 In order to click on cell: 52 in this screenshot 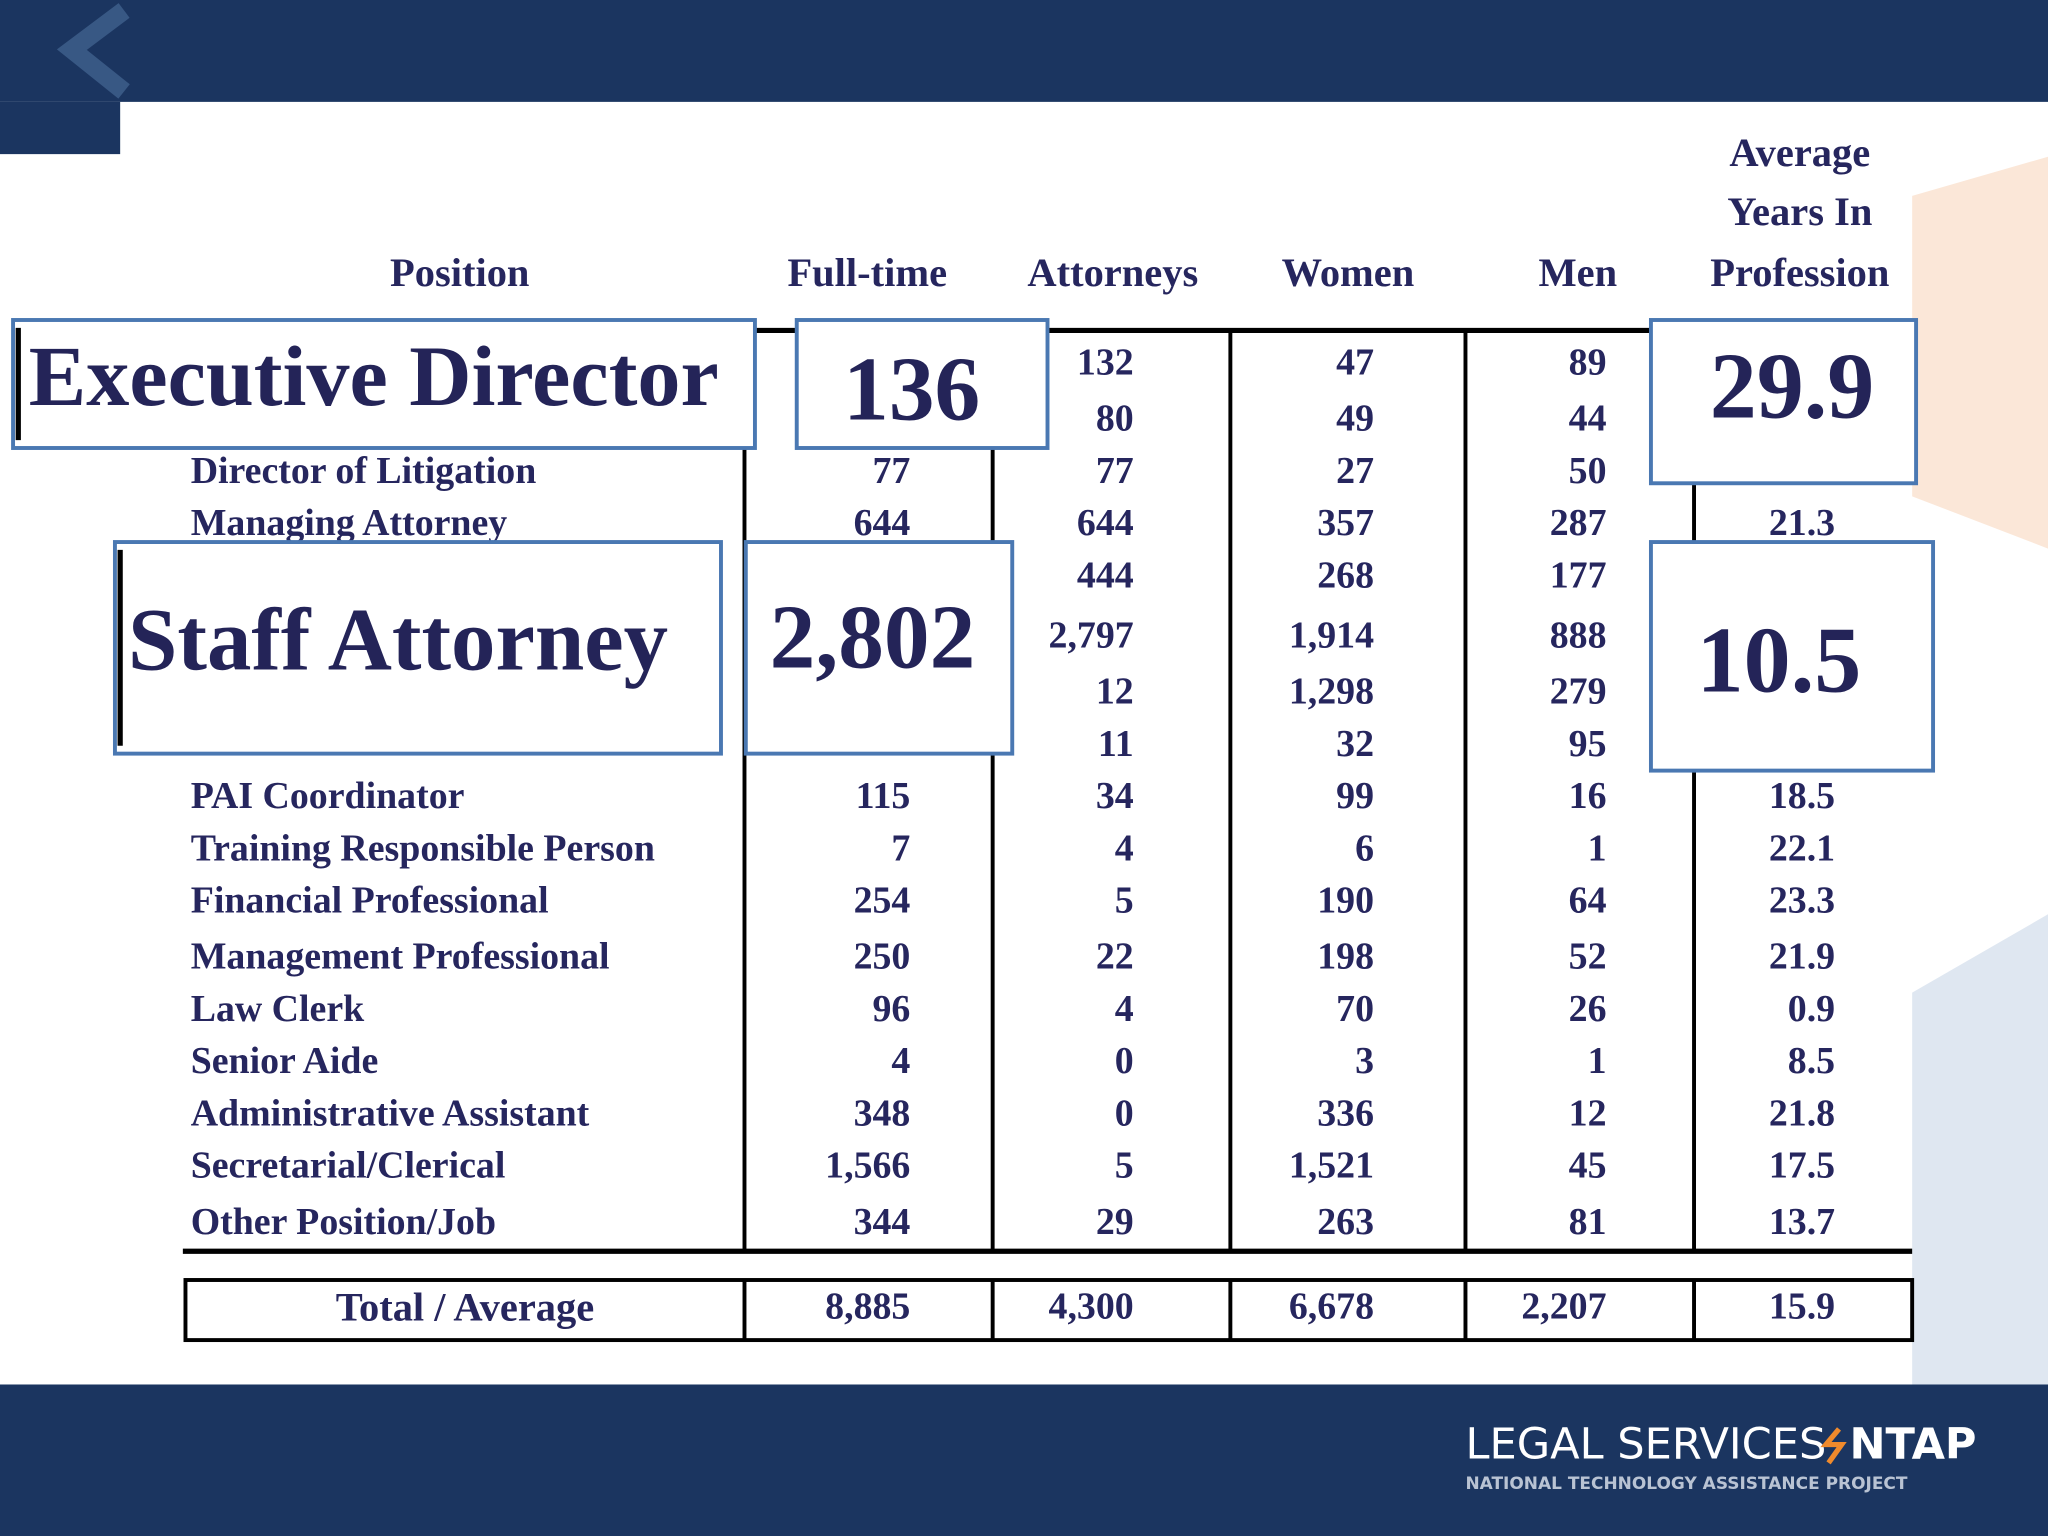, I will do `click(1588, 957)`.